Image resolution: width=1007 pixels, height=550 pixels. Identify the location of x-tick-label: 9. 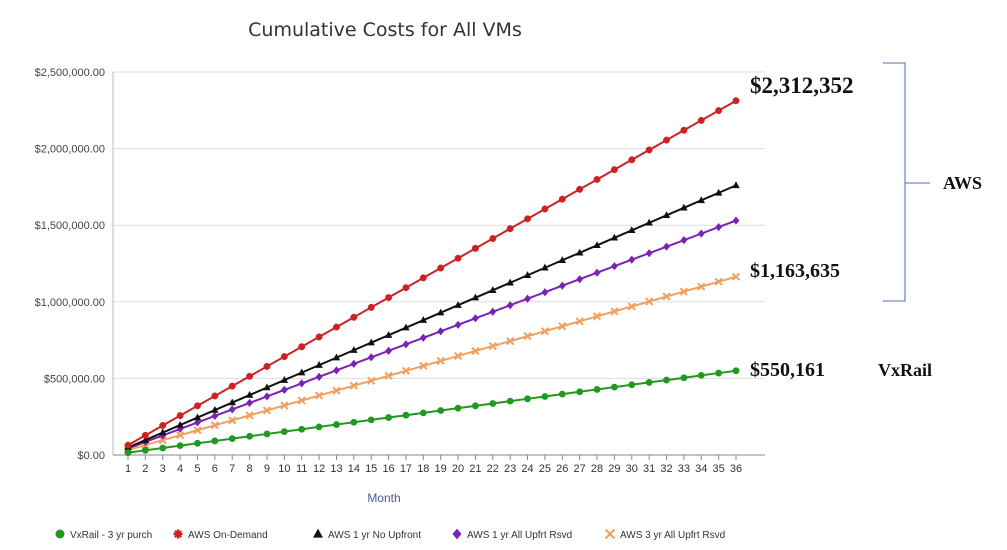
(267, 469).